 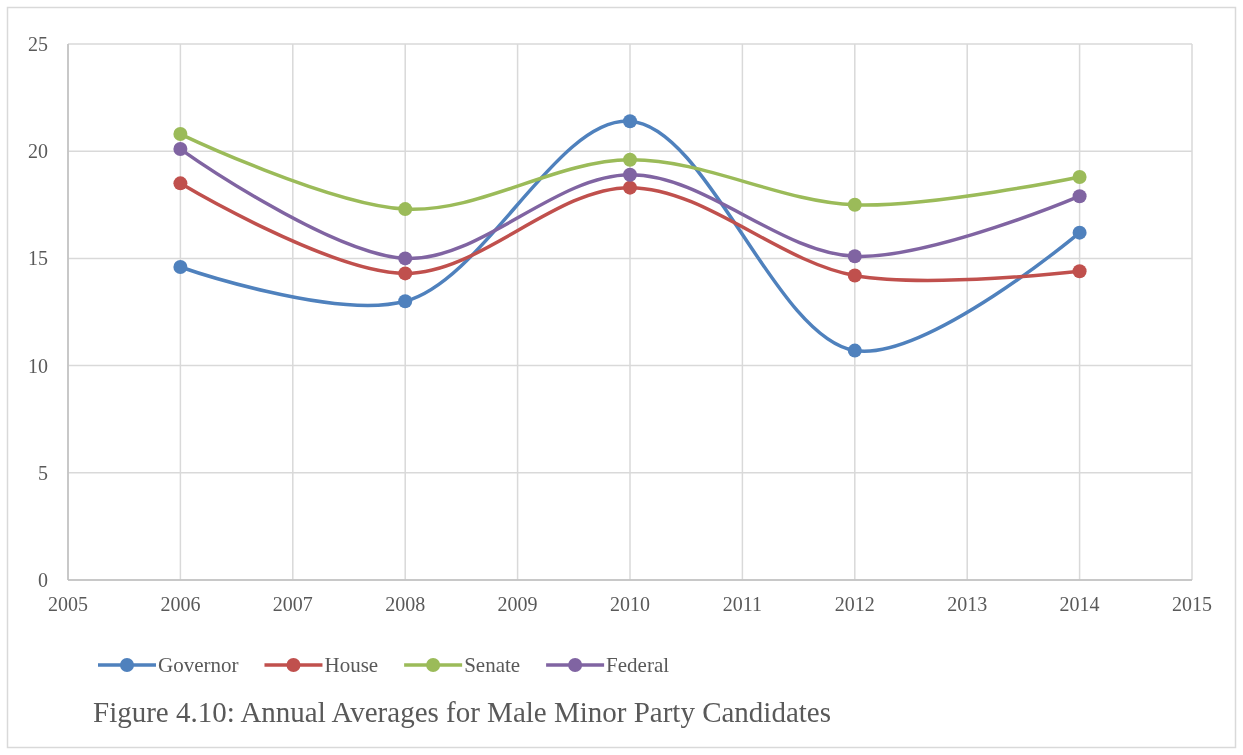 What do you see at coordinates (405, 604) in the screenshot?
I see `x-tick-label: 2008` at bounding box center [405, 604].